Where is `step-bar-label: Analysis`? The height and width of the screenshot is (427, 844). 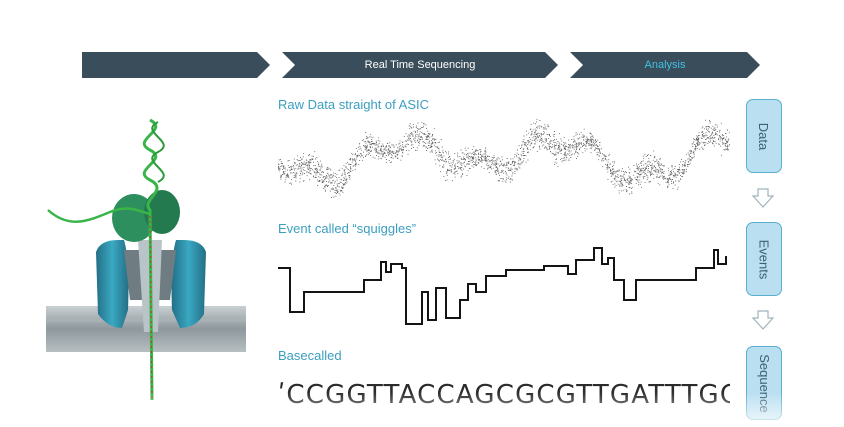
step-bar-label: Analysis is located at coordinates (665, 65).